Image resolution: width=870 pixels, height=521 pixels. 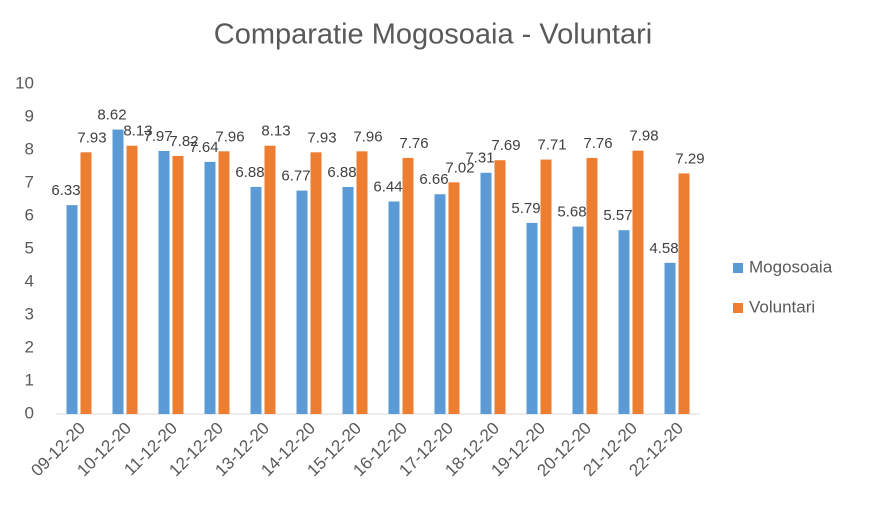 I want to click on y-tick-label: 10, so click(x=24, y=82).